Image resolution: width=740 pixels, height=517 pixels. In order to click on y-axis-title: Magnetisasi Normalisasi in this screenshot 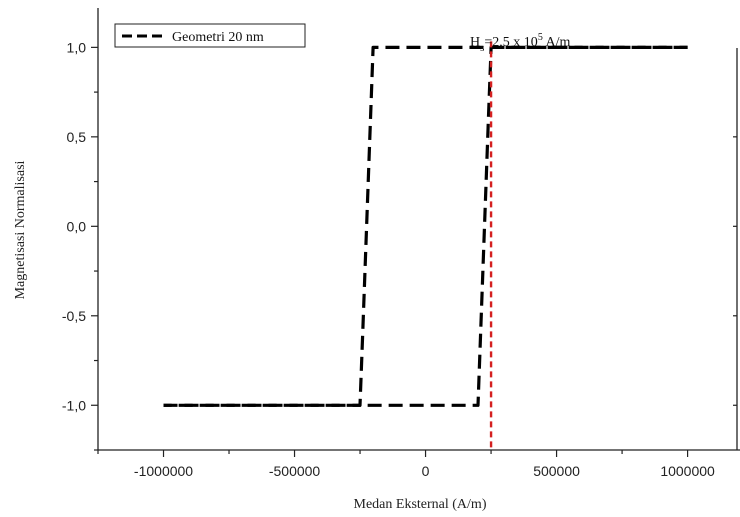, I will do `click(20, 229)`.